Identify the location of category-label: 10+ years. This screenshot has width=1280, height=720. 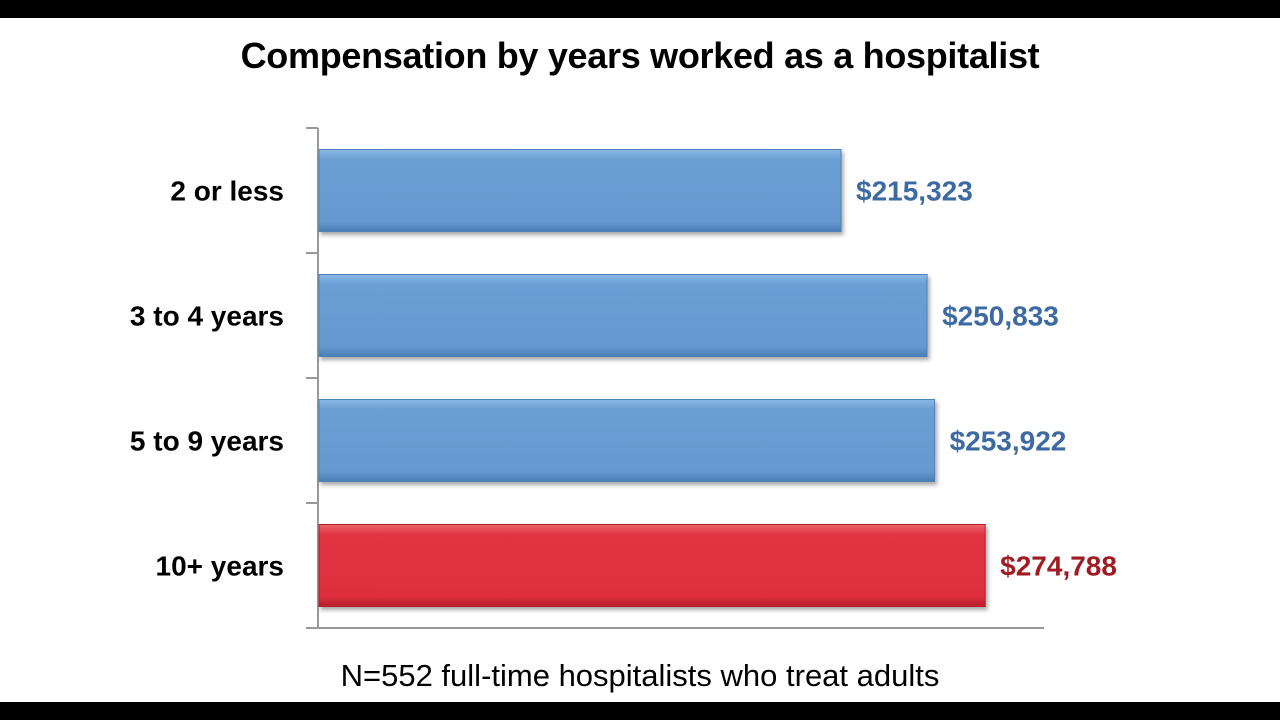
(220, 566).